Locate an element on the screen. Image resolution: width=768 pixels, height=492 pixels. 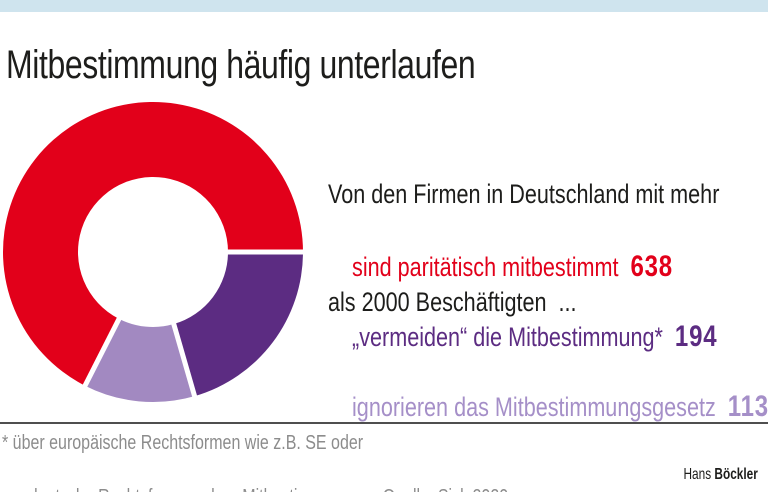
legend-label: sind paritätisch mitbestimmt is located at coordinates (485, 267).